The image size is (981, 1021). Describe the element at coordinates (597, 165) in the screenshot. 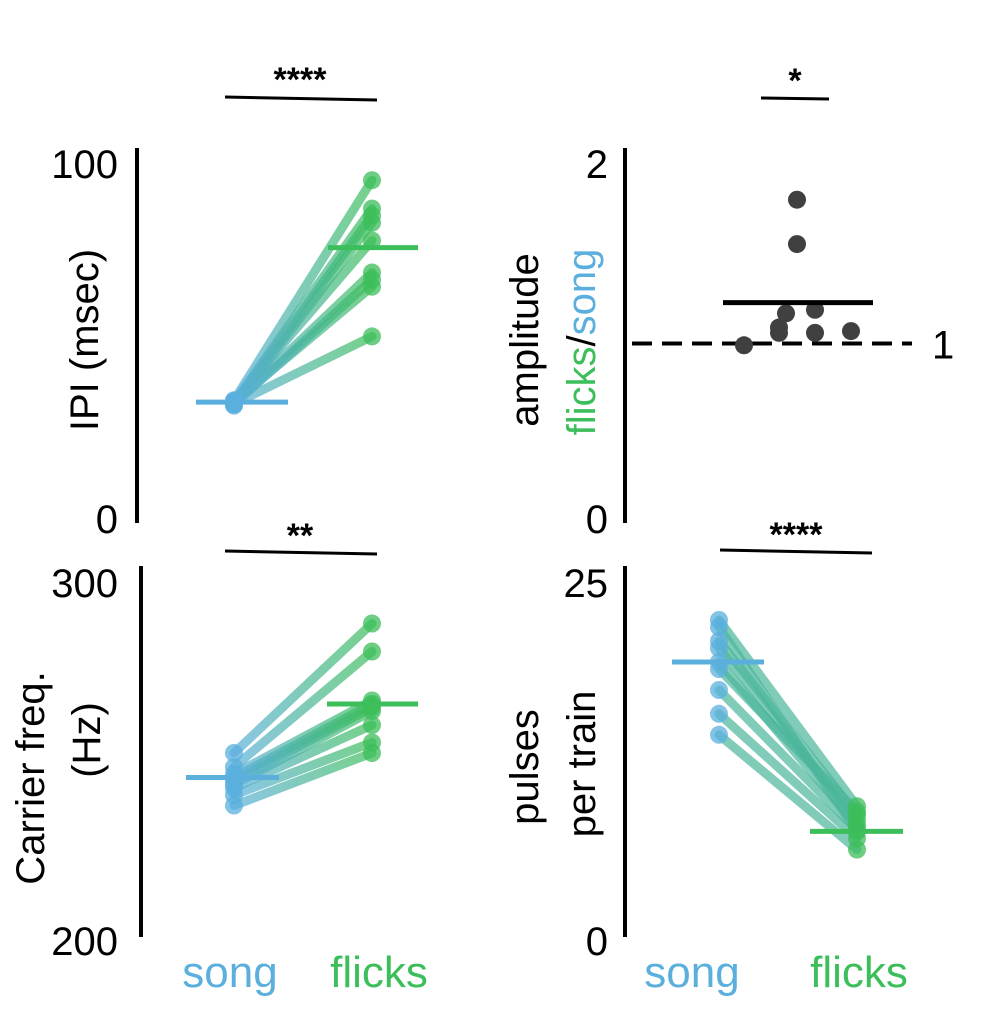

I see `y-tick-label-top: 2` at that location.